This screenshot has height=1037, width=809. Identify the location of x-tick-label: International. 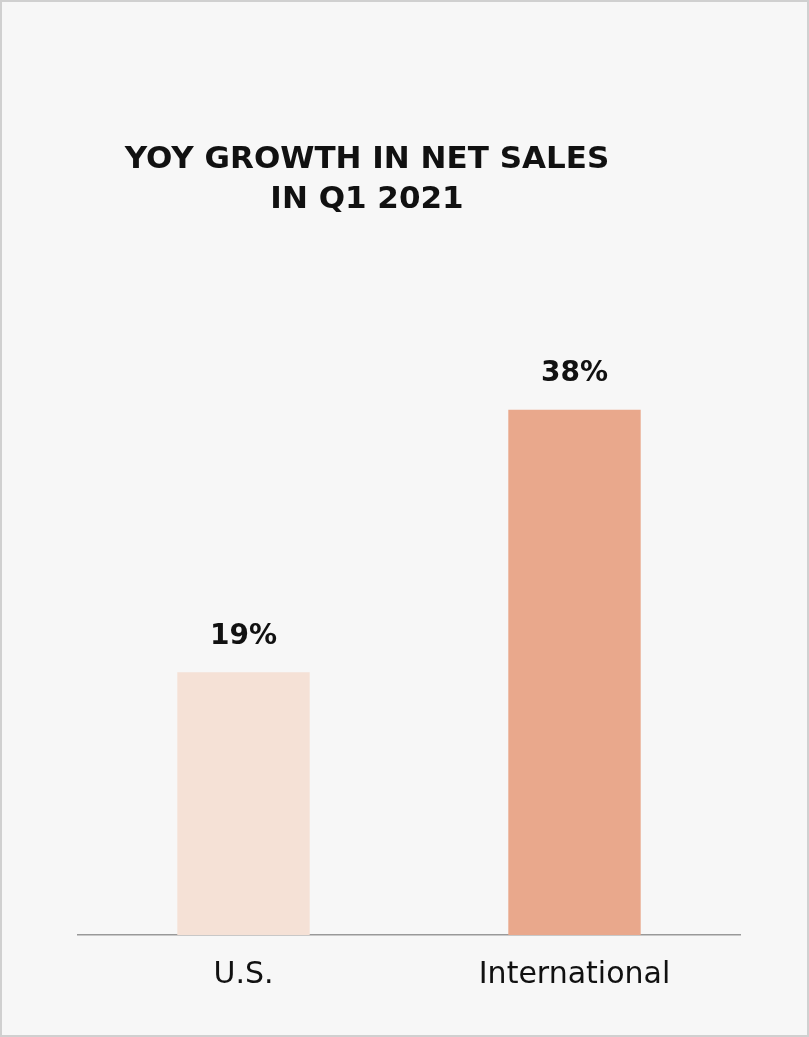
(574, 972).